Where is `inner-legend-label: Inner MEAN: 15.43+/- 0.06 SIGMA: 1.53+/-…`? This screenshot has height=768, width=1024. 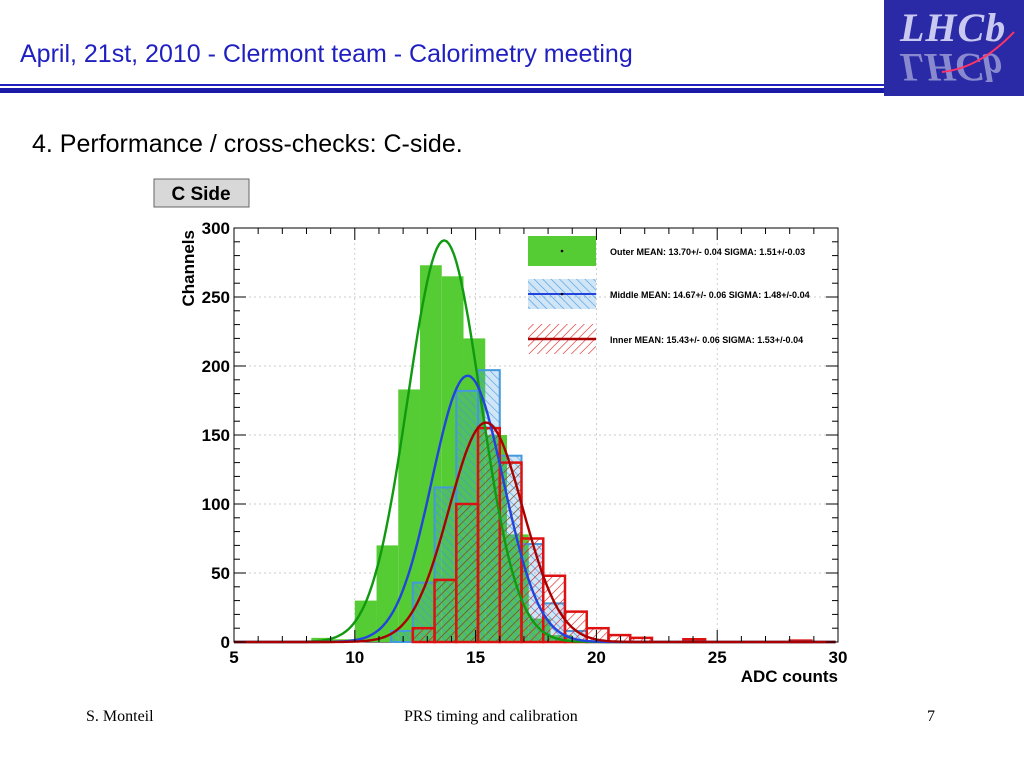
inner-legend-label: Inner MEAN: 15.43+/- 0.06 SIGMA: 1.53+/-… is located at coordinates (706, 340).